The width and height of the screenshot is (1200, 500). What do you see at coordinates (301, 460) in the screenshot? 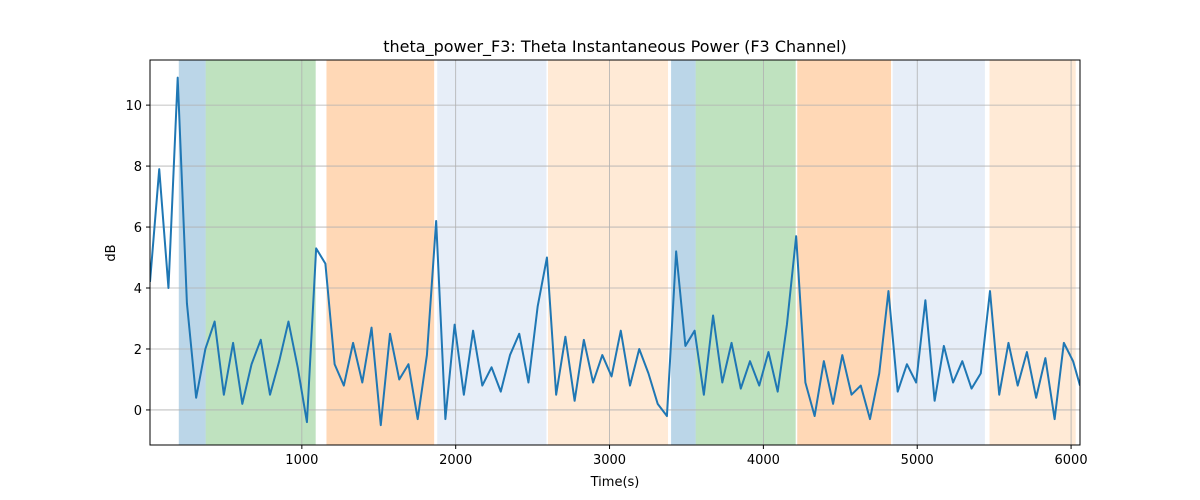
I see `x-tick-label: 1000` at bounding box center [301, 460].